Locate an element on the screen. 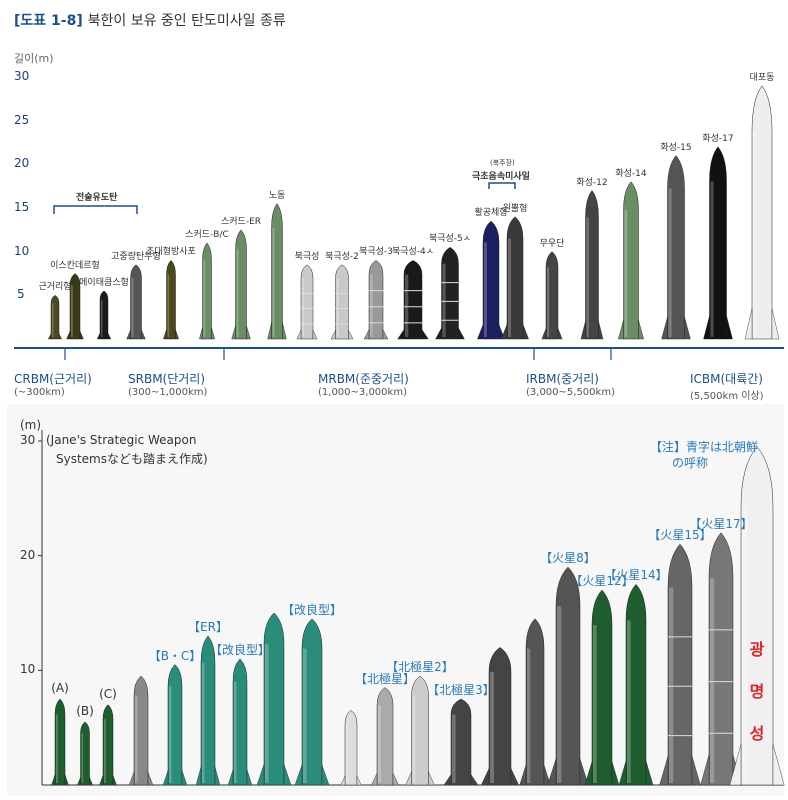 This screenshot has width=788, height=800. top-missile-label: 에이태큼스형 is located at coordinates (104, 282).